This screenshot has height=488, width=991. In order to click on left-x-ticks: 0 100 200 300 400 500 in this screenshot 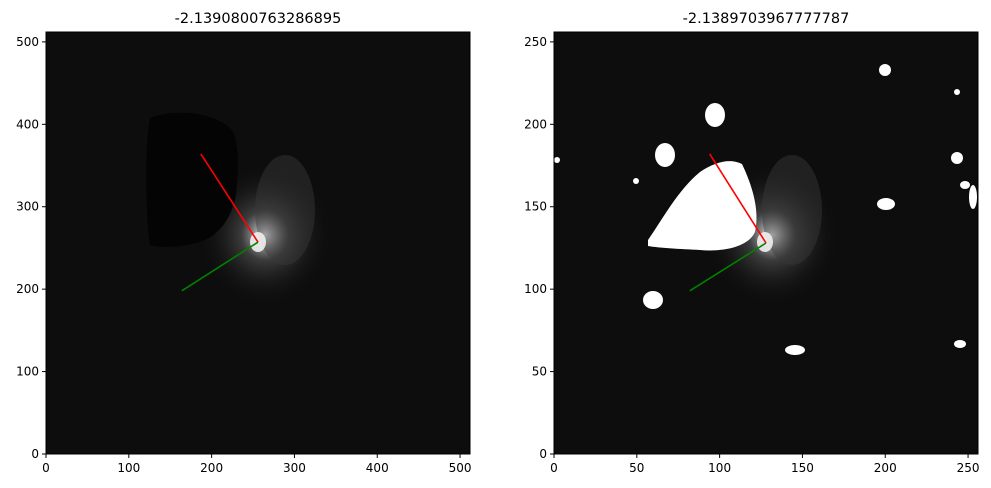, I will do `click(257, 464)`.